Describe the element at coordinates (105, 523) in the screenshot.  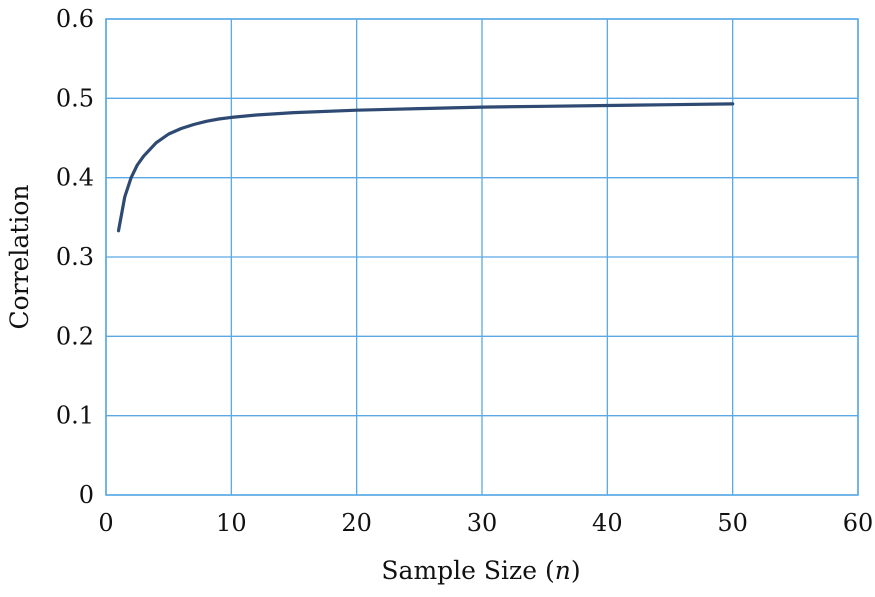
I see `x-tick-label: 0` at that location.